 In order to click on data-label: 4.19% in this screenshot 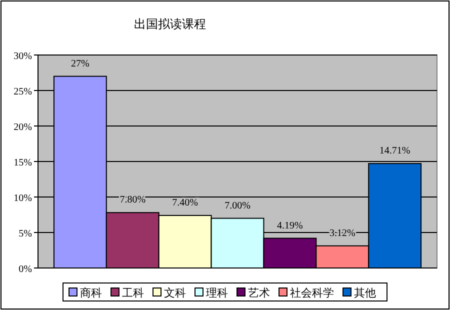, I will do `click(290, 226)`.